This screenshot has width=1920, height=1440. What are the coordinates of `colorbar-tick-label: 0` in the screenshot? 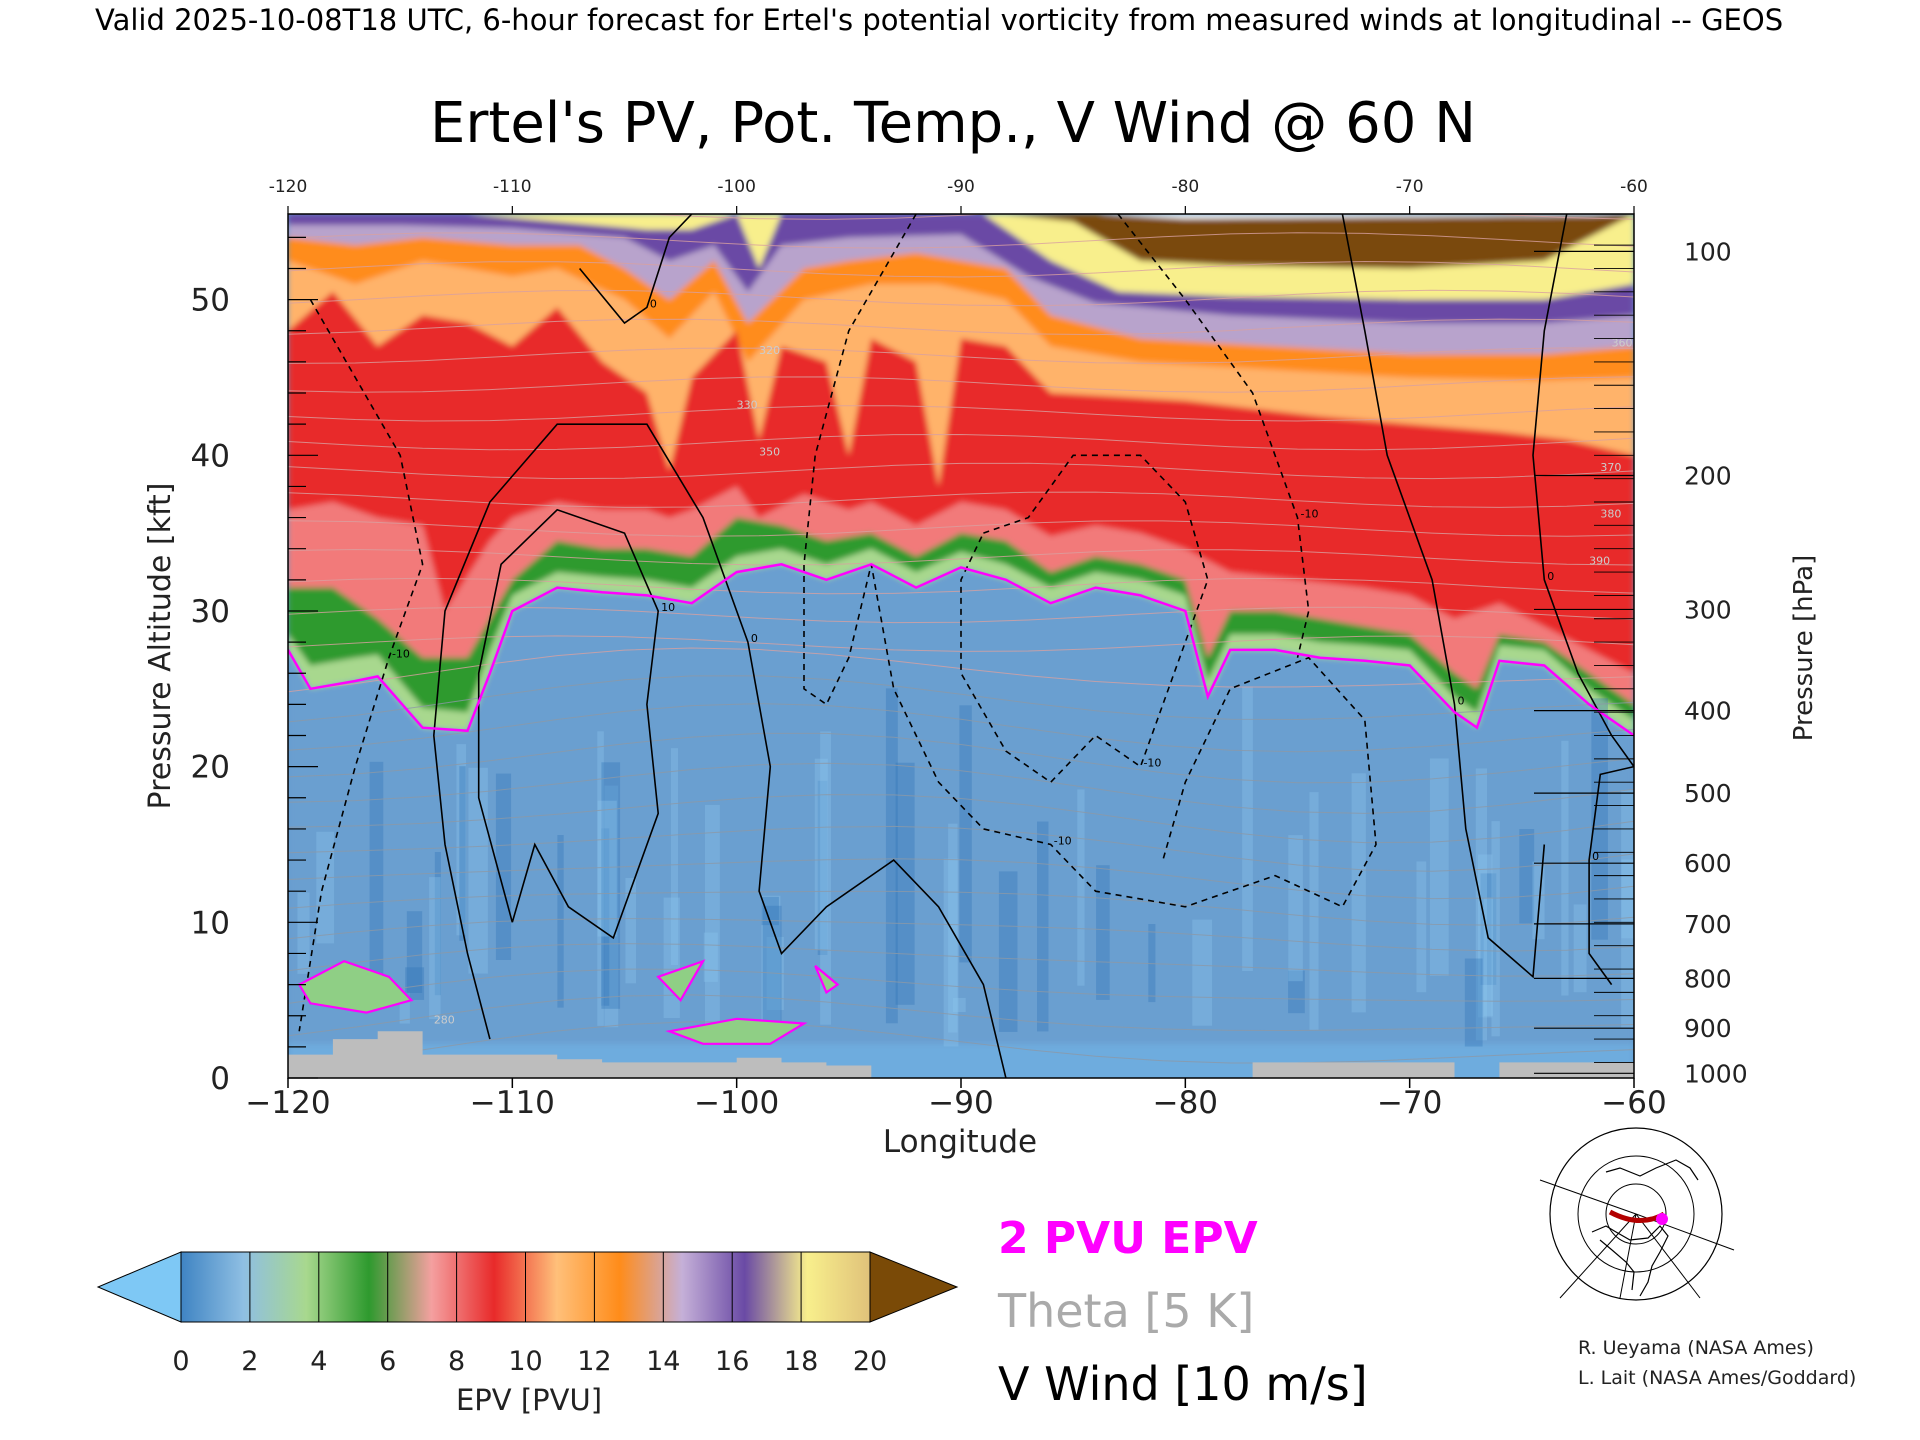 It's located at (180, 1361).